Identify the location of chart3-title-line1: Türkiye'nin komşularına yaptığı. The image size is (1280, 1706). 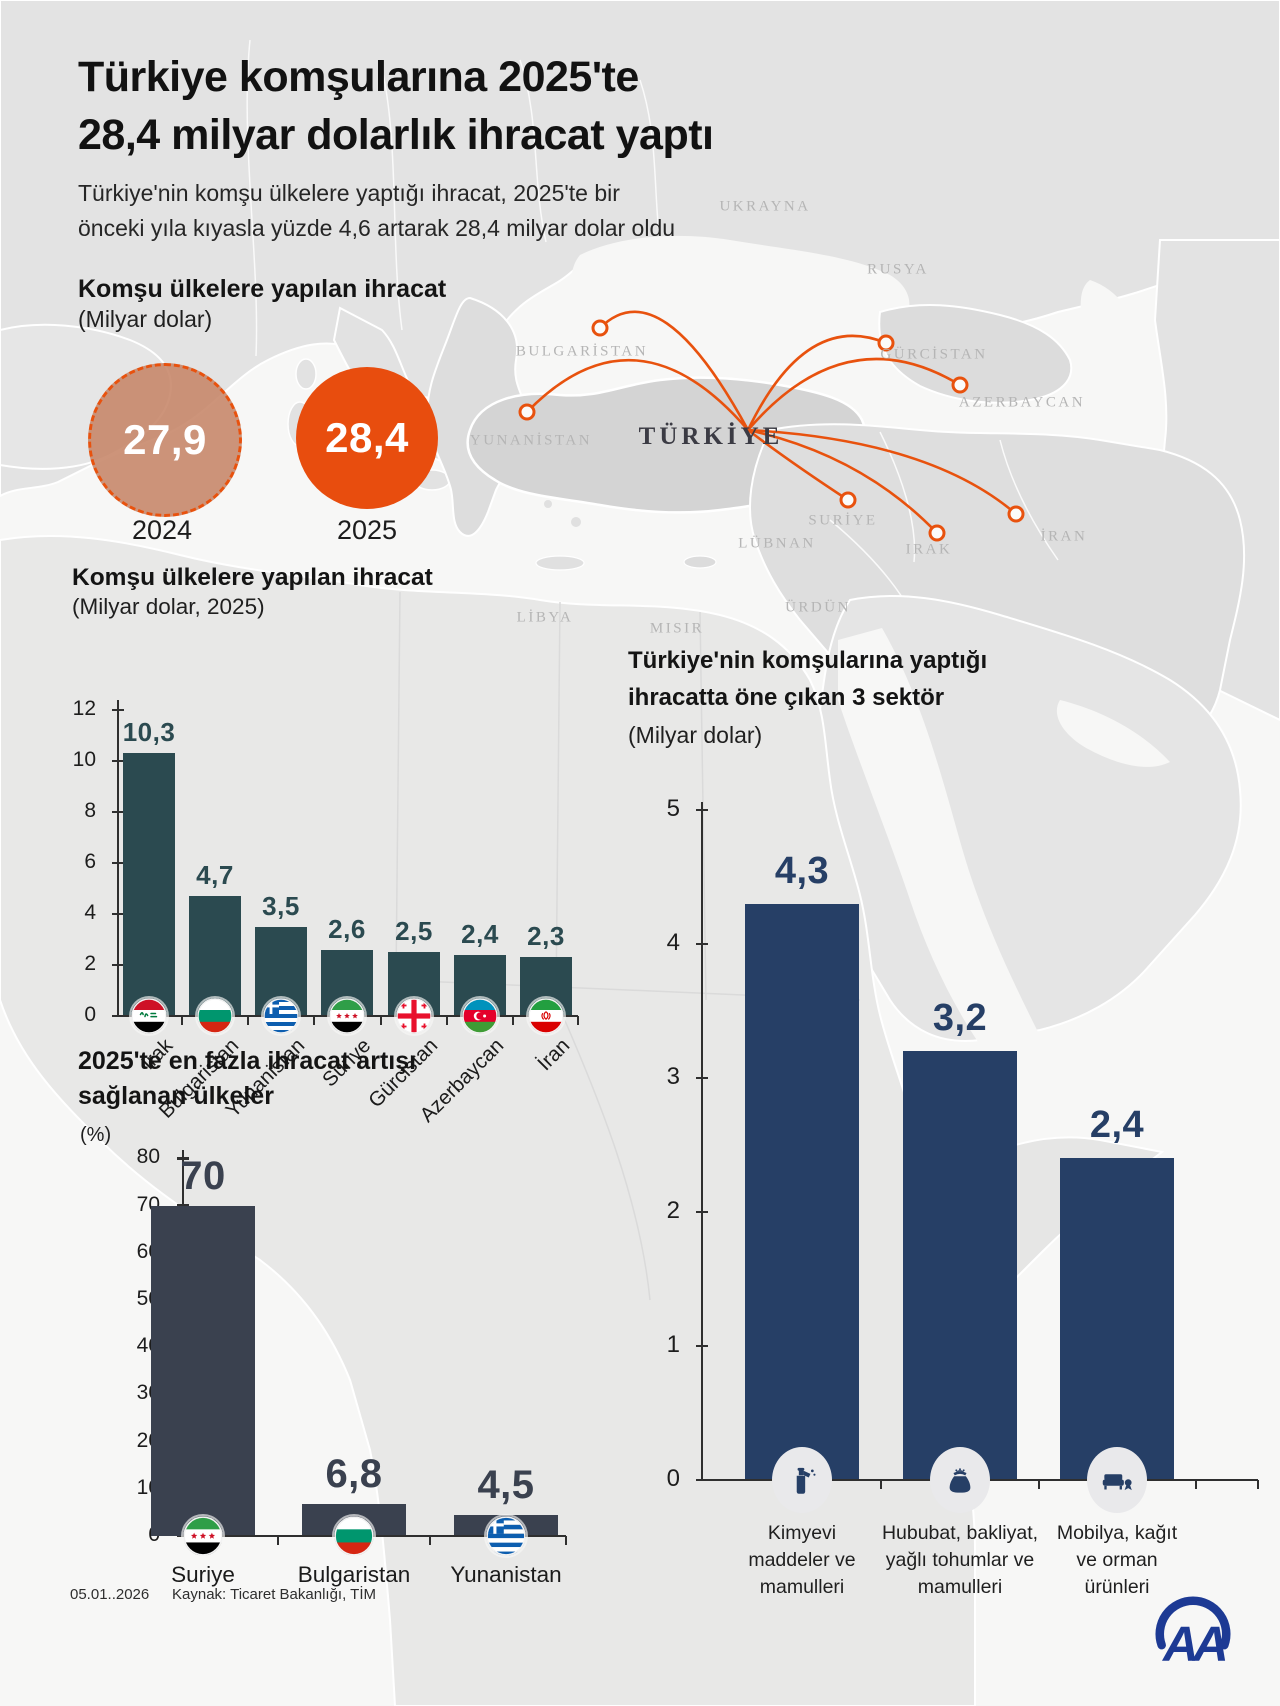
(808, 660).